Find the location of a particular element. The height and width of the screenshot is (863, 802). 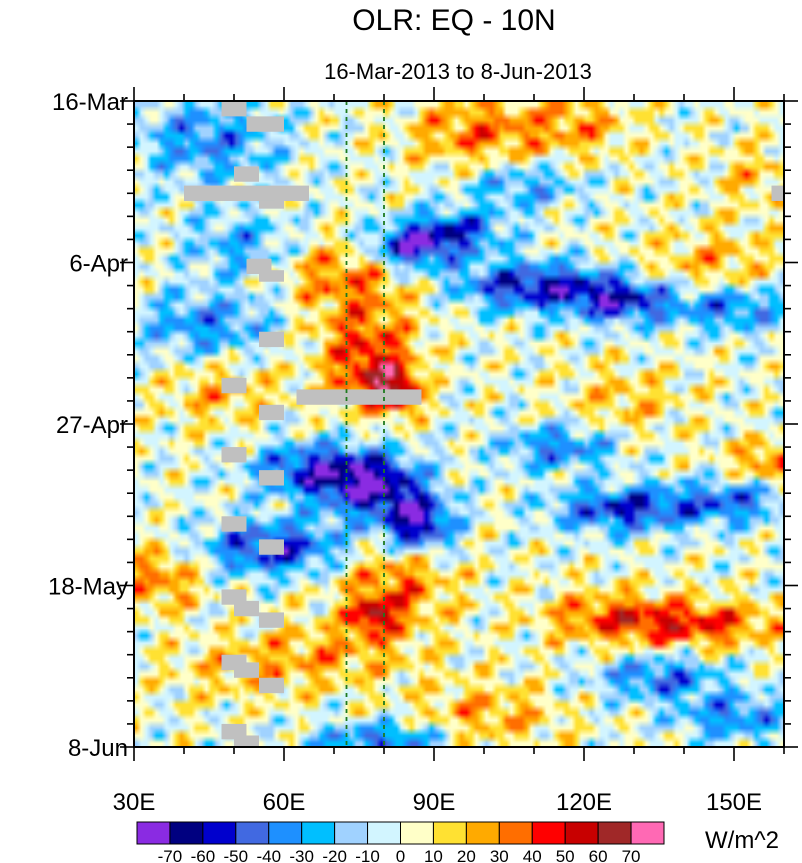

colorbar-level-label: -50 is located at coordinates (236, 855).